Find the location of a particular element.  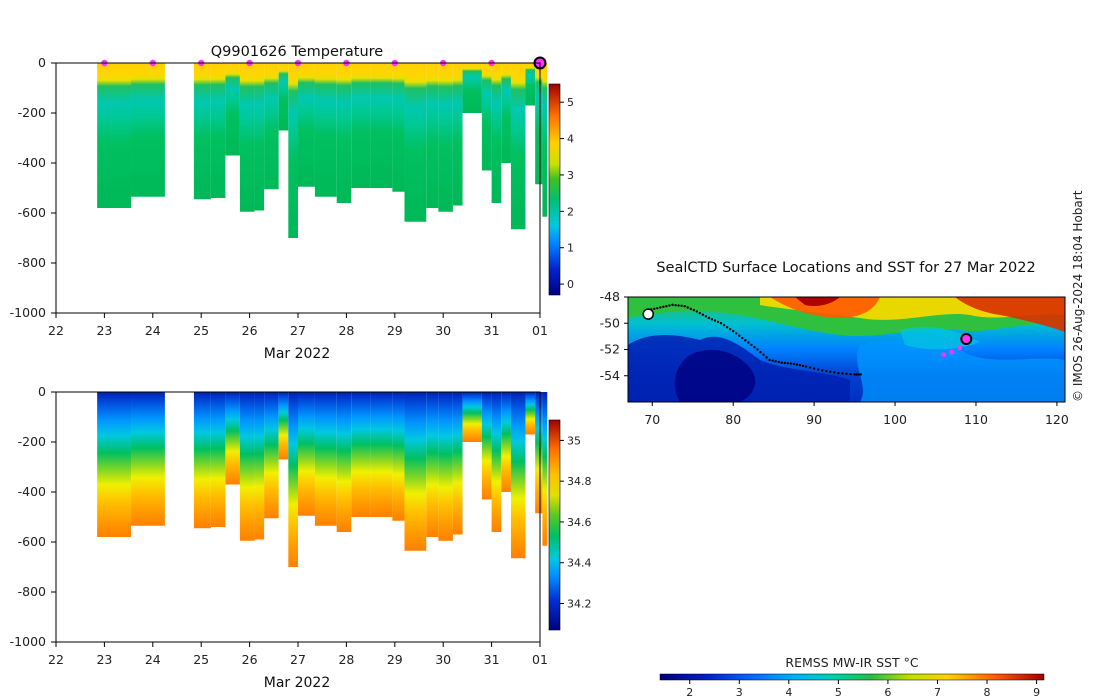

y-tick-label: -800 is located at coordinates (32, 591).